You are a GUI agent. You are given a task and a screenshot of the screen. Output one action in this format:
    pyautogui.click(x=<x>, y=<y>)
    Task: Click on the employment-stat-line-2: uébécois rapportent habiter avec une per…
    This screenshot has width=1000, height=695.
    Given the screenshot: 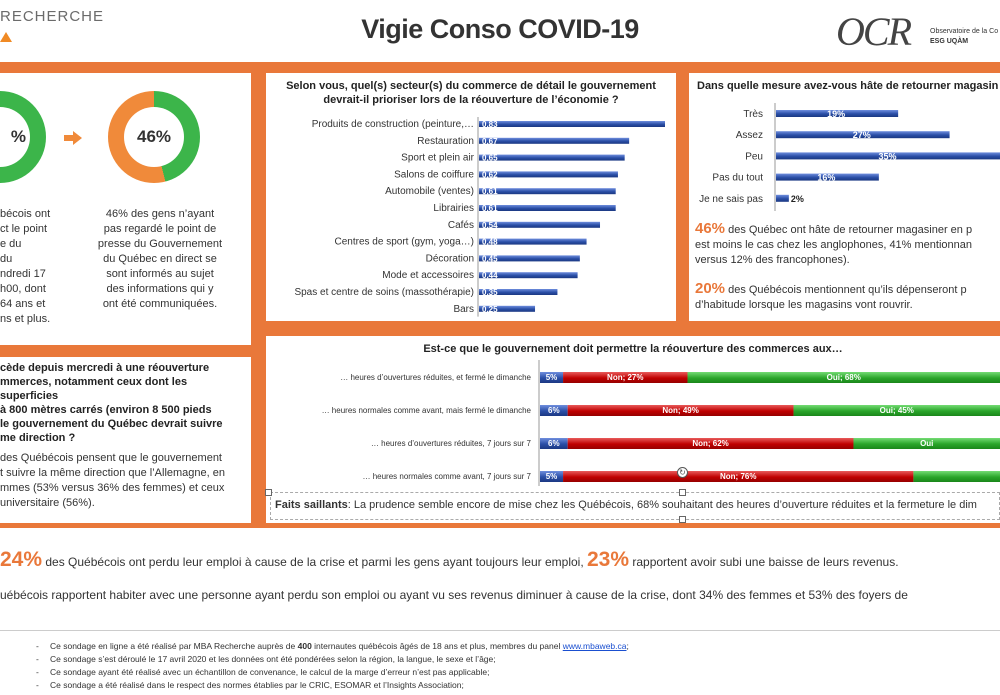 What is the action you would take?
    pyautogui.click(x=454, y=595)
    